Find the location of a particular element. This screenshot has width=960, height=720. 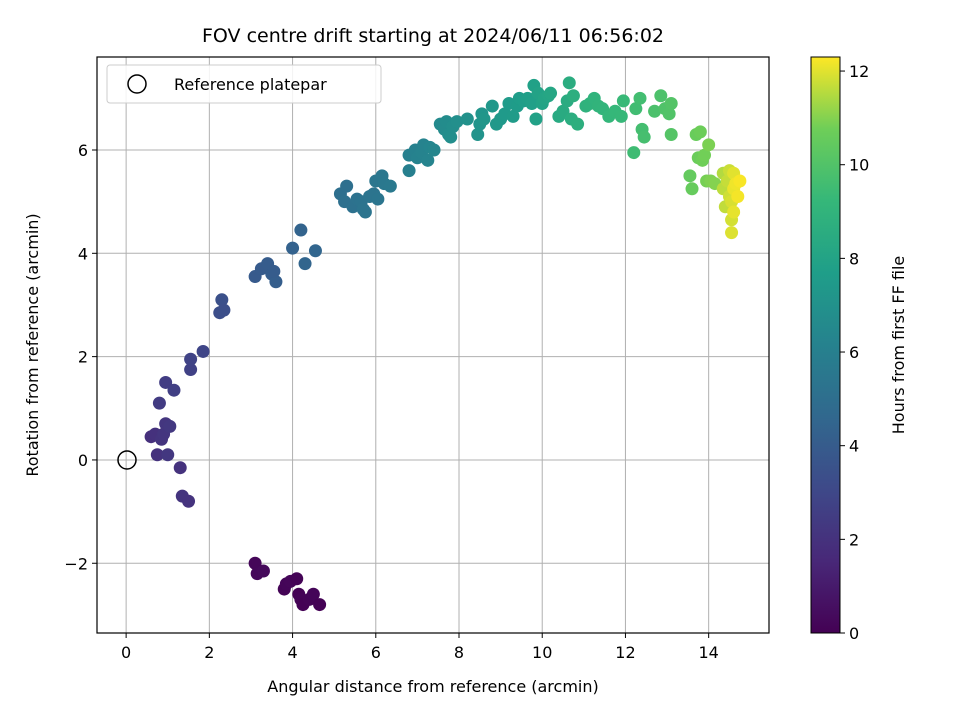

legend-marker is located at coordinates (137, 84).